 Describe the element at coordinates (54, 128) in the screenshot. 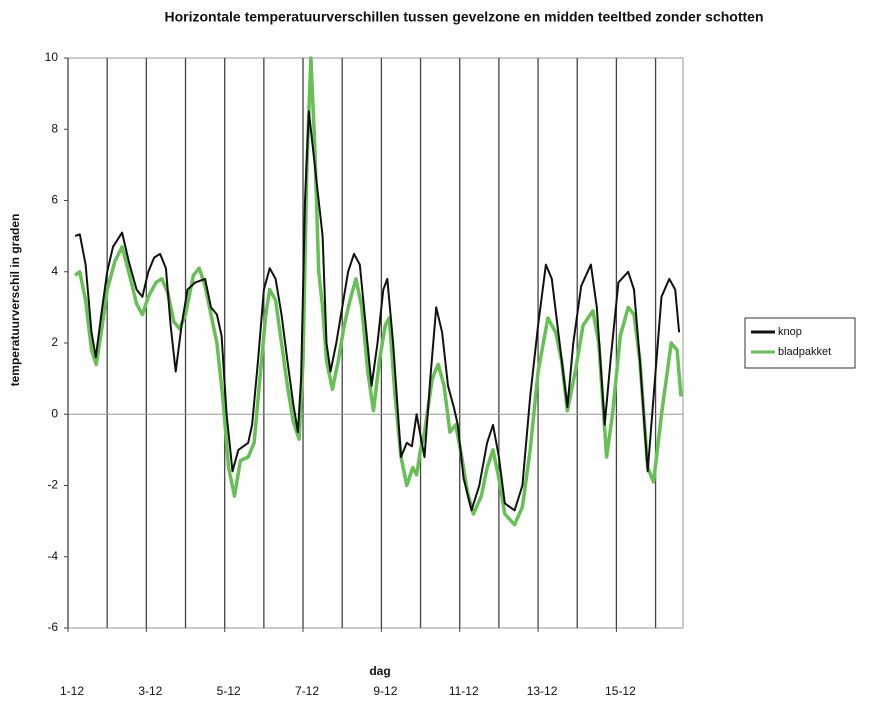

I see `y-tick-label: 8` at that location.